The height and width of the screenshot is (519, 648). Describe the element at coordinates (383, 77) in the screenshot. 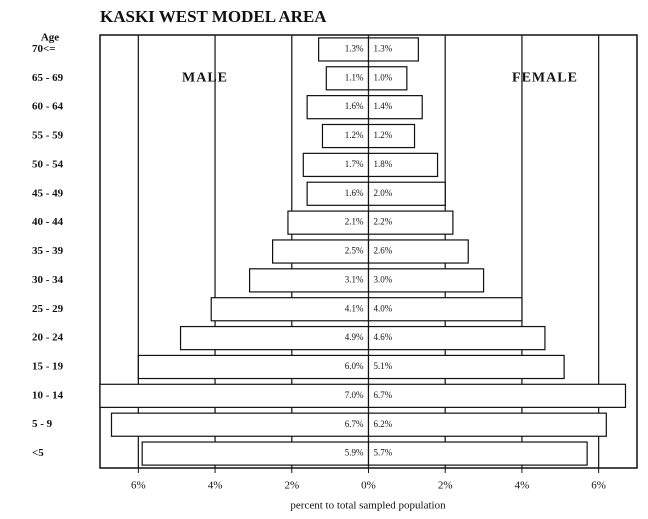

I see `value-label: 1.0%` at that location.